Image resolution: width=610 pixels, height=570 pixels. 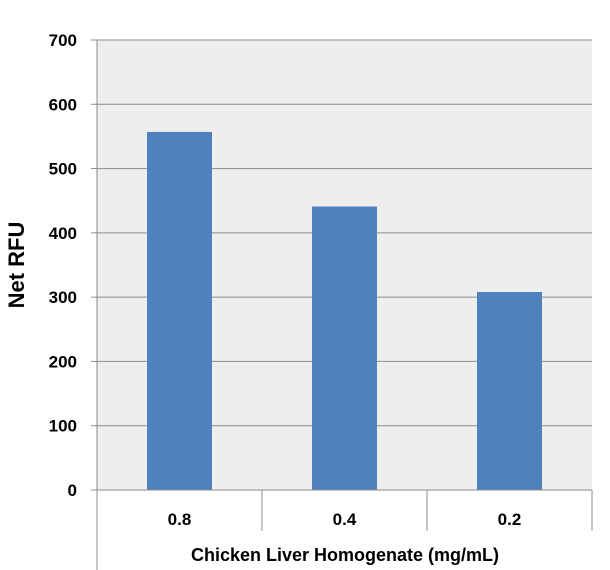 What do you see at coordinates (63, 233) in the screenshot?
I see `y-tick-label: 400` at bounding box center [63, 233].